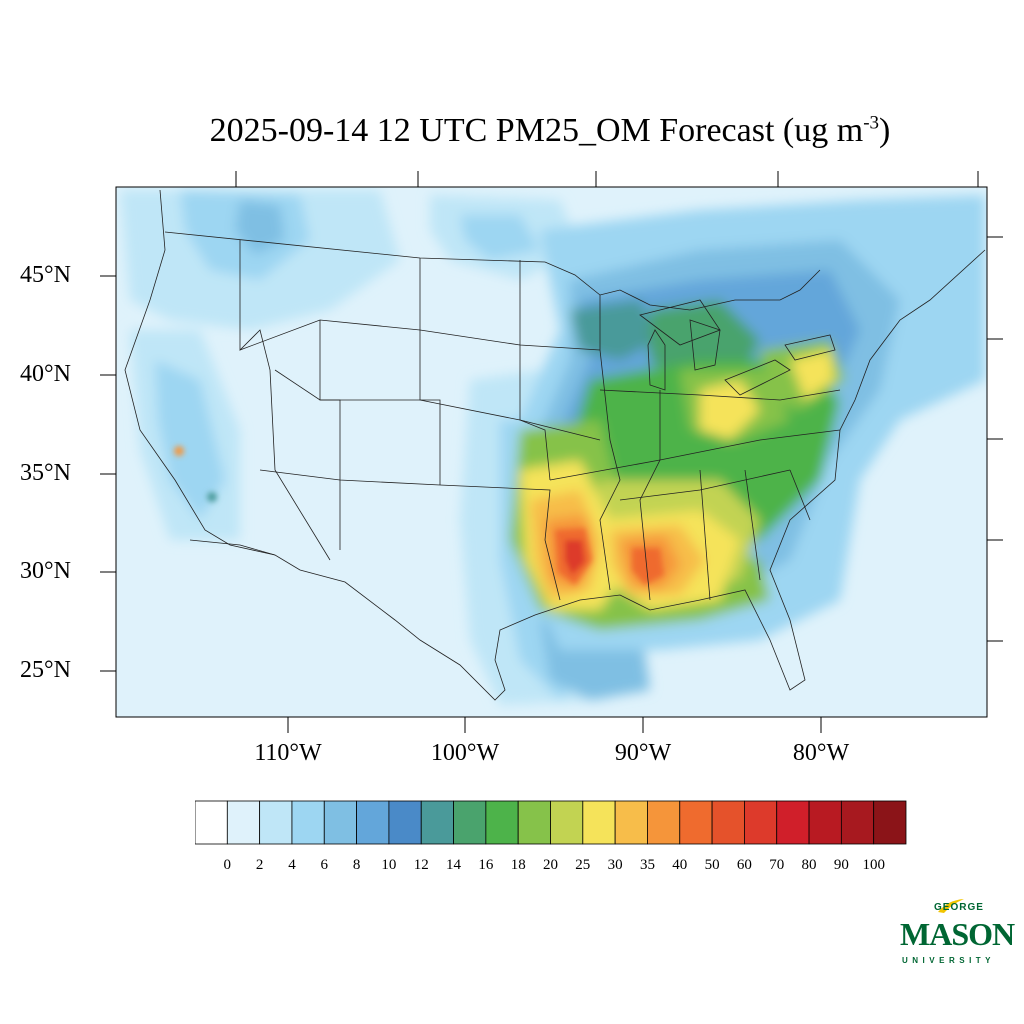  What do you see at coordinates (45, 473) in the screenshot?
I see `lat-label-35n: 35°N` at bounding box center [45, 473].